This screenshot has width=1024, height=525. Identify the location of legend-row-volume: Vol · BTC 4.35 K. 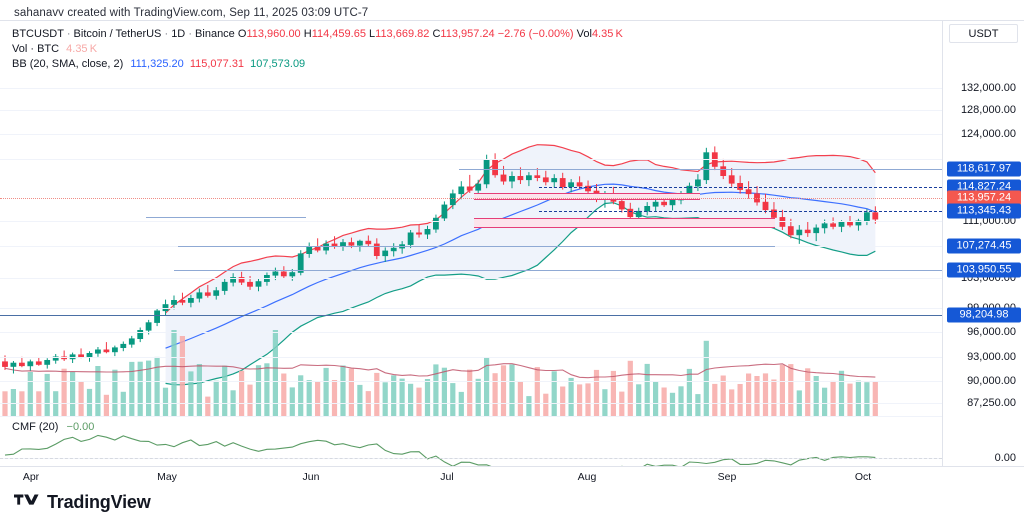
(317, 49).